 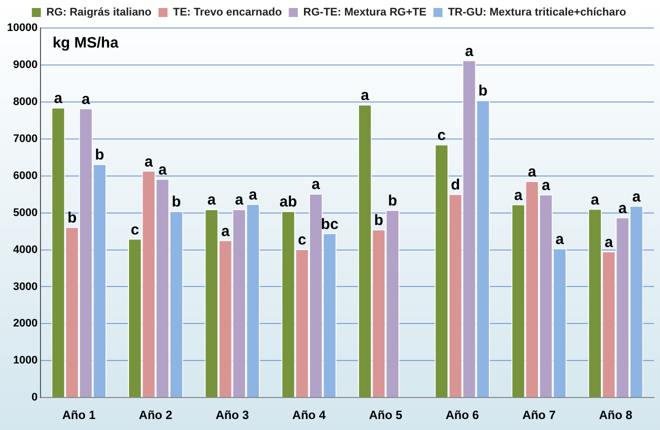 I want to click on legend-label: RG-TE: Mextura RG+TE, so click(x=364, y=12).